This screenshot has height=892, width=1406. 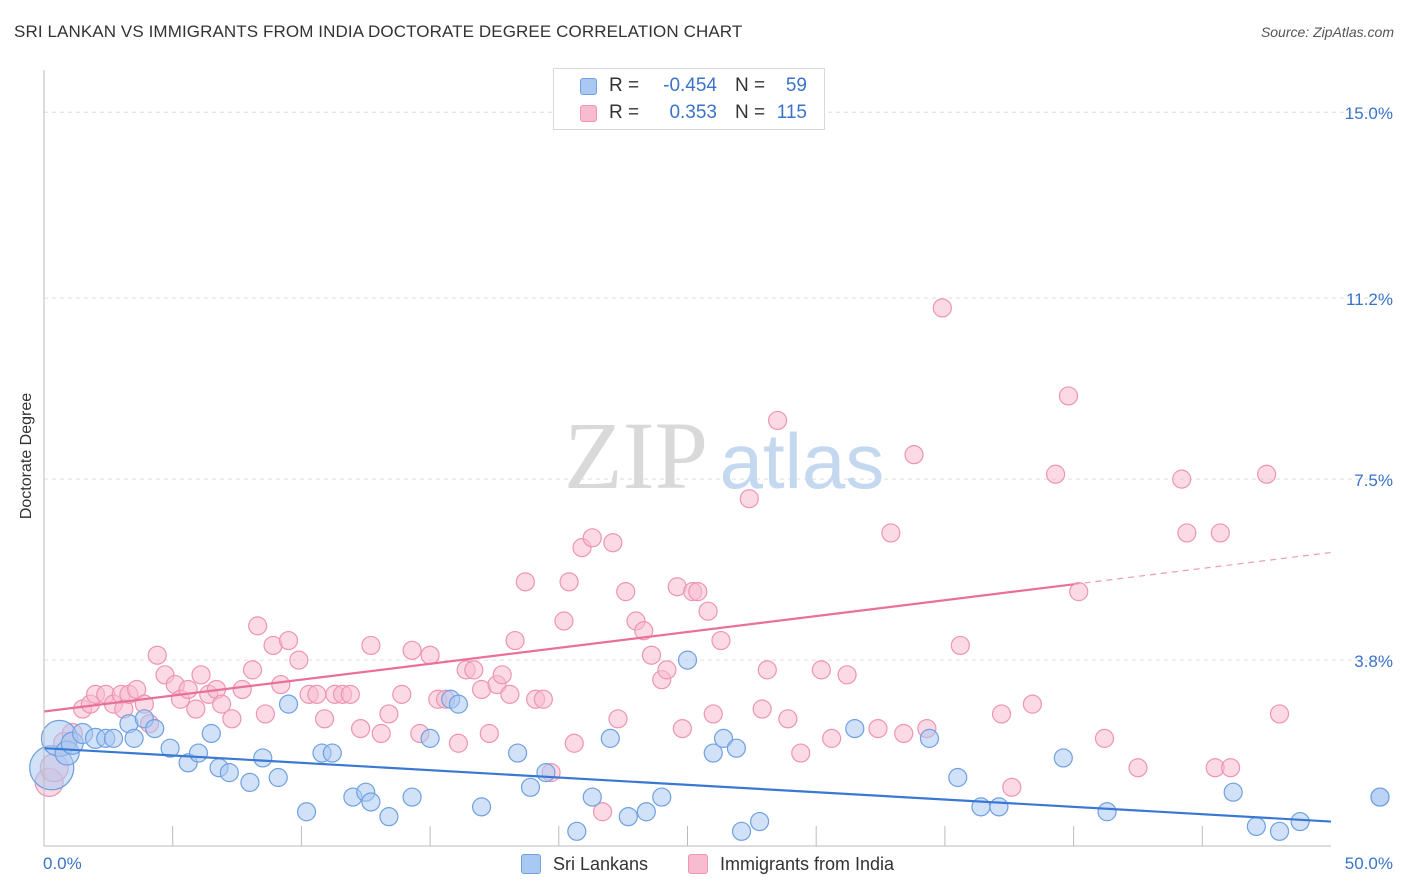 What do you see at coordinates (687, 785) in the screenshot?
I see `trend-line-sri-lankan` at bounding box center [687, 785].